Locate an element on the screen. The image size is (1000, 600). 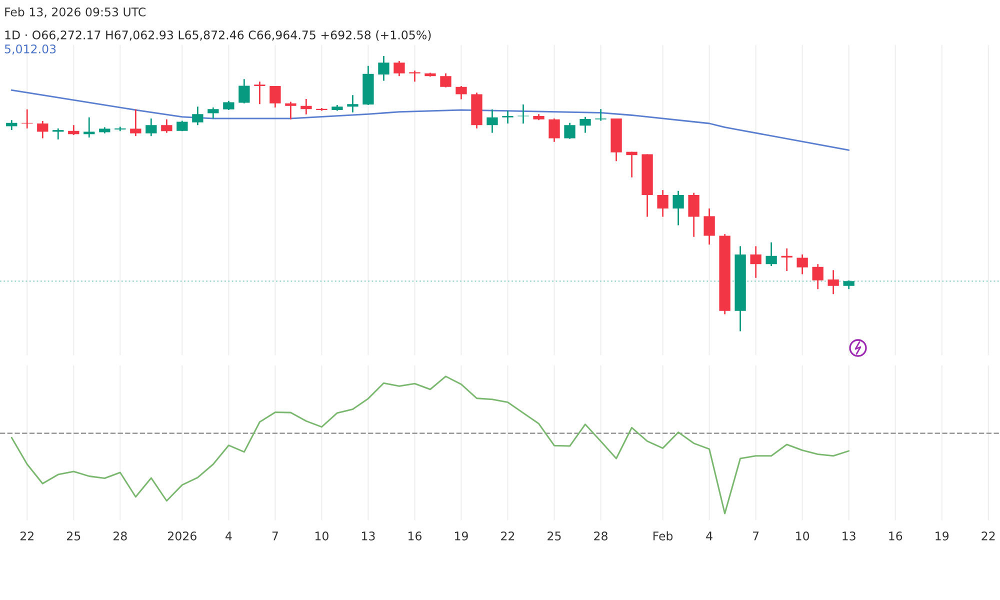
chart-title: 1D · O66,272.17 H67,062.93 L65,872.46 C66,964.75 +692.58 (+1.05%) is located at coordinates (218, 35).